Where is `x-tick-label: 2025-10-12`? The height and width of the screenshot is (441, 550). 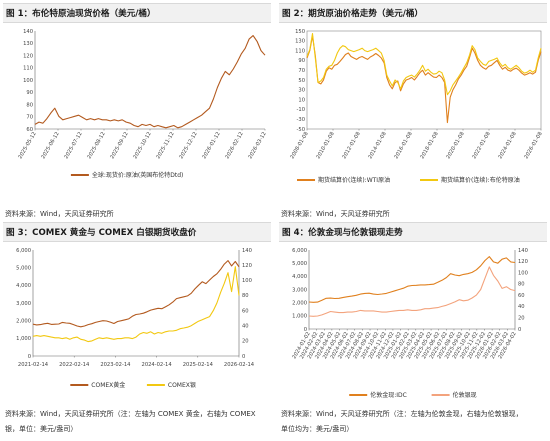
x-tick-label: 2025-10-12 is located at coordinates (142, 145).